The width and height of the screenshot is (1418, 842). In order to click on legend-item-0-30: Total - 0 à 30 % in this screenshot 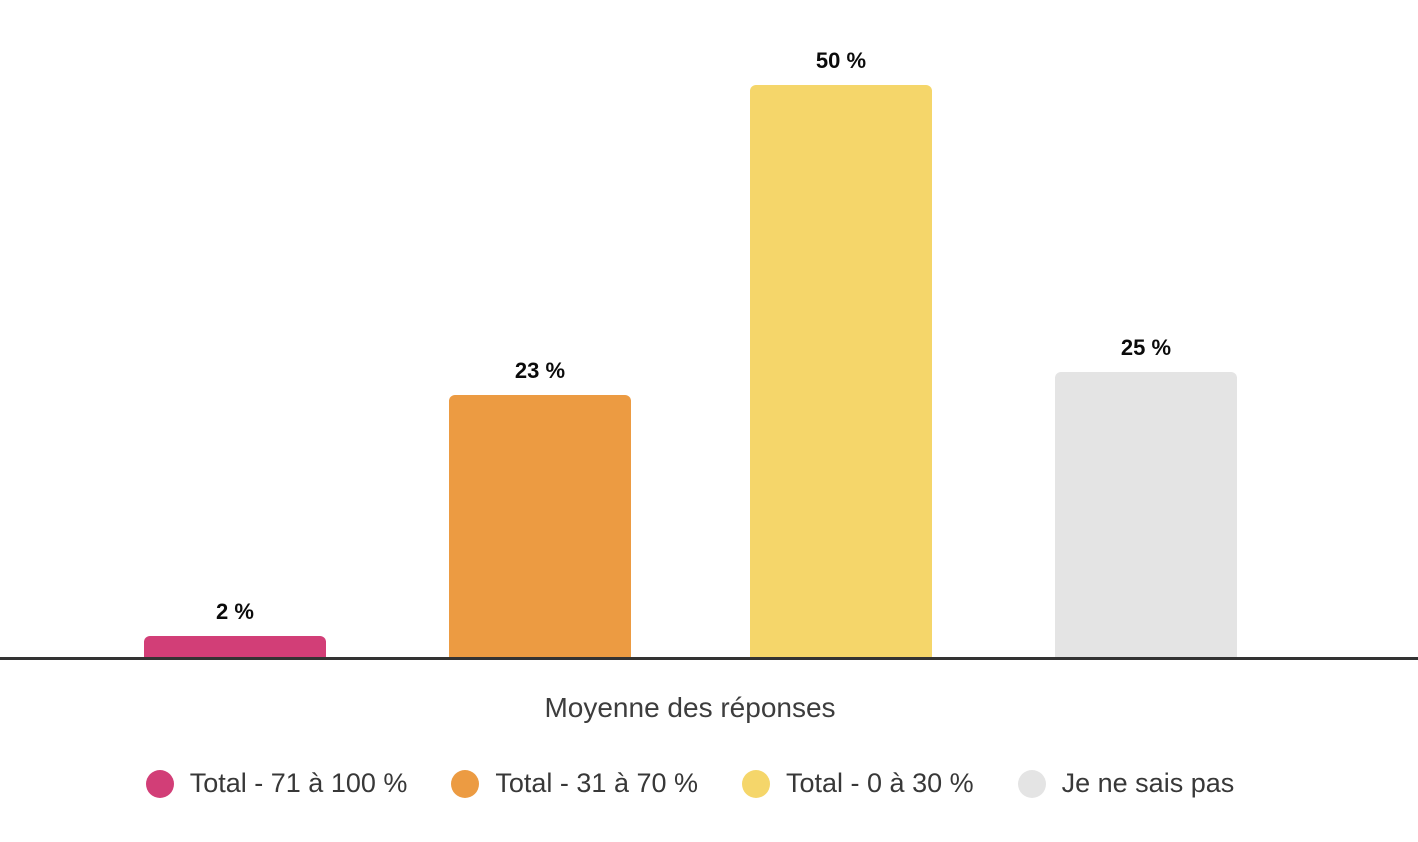, I will do `click(858, 783)`.